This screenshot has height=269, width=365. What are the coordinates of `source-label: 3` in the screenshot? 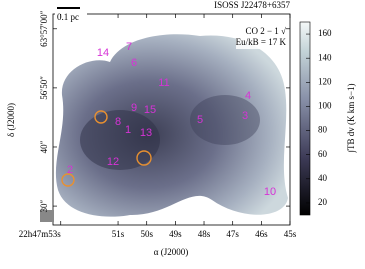 It's located at (245, 116).